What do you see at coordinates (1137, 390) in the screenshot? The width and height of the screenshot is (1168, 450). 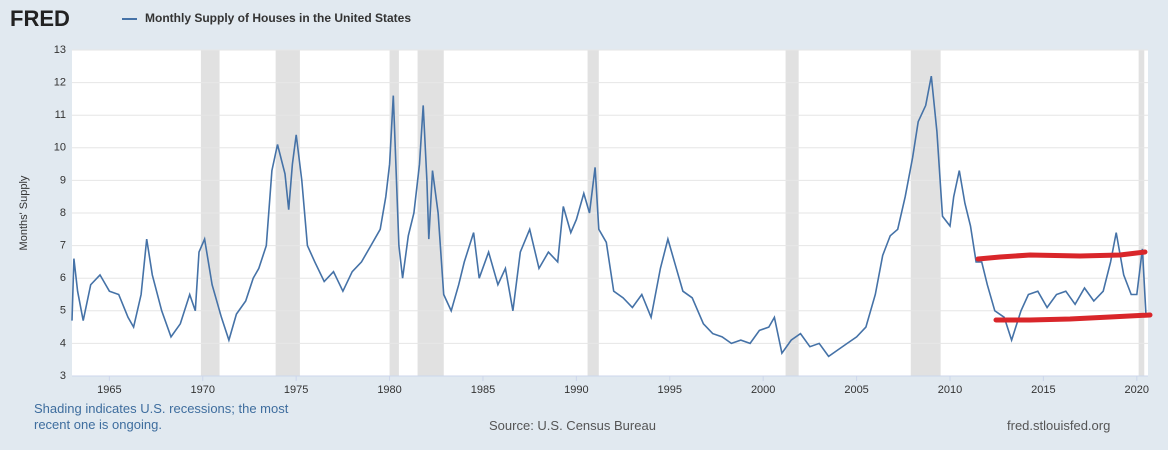 I see `x-tick-label: 2020` at bounding box center [1137, 390].